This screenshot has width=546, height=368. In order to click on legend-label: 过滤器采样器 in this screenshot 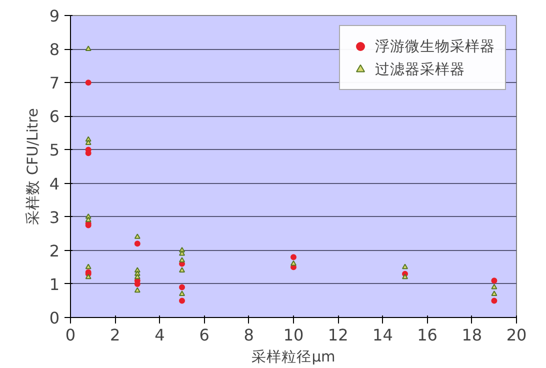, I will do `click(420, 69)`.